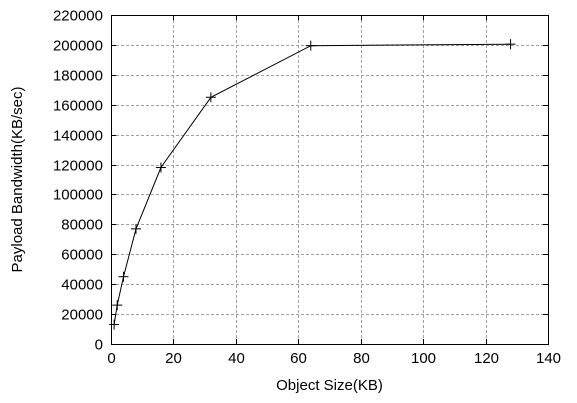 The height and width of the screenshot is (403, 577). Describe the element at coordinates (423, 358) in the screenshot. I see `x-tick-label: 100` at that location.